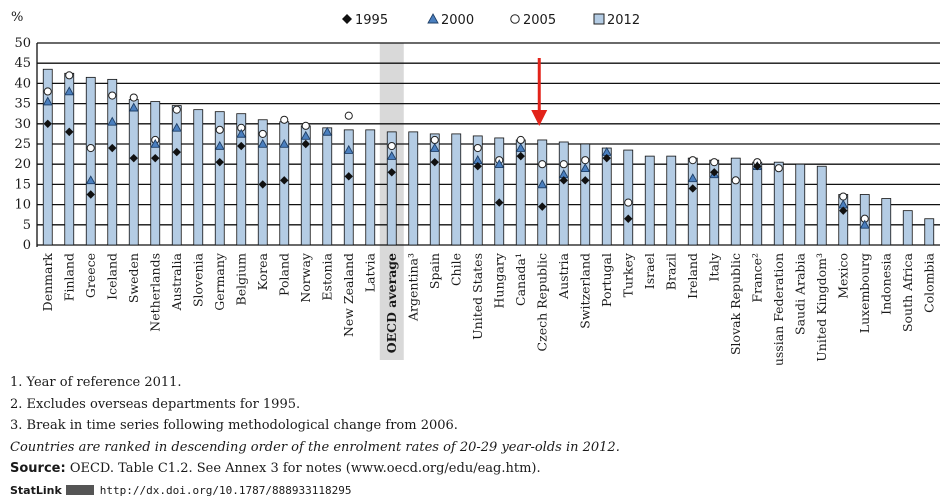 This screenshot has width=944, height=501. Describe the element at coordinates (38, 468) in the screenshot. I see `source-label: Source:` at that location.